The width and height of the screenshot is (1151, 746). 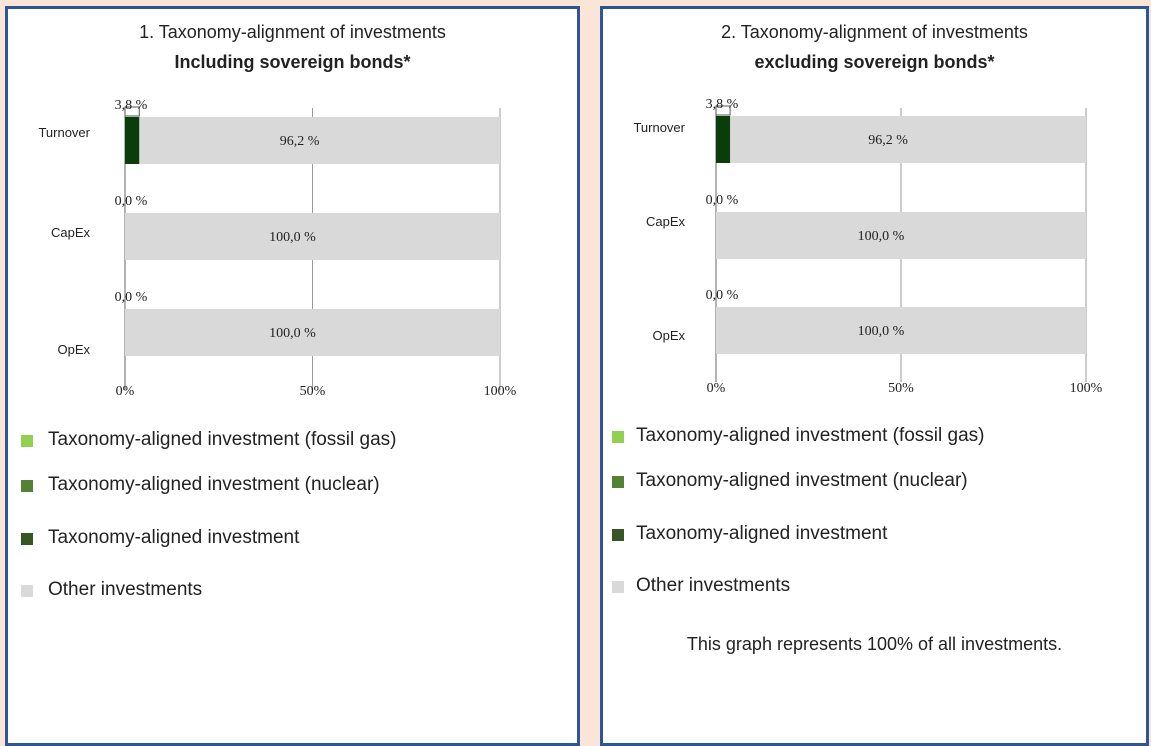 I want to click on chart-subtitle: Including sovereign bonds*, so click(x=292, y=62).